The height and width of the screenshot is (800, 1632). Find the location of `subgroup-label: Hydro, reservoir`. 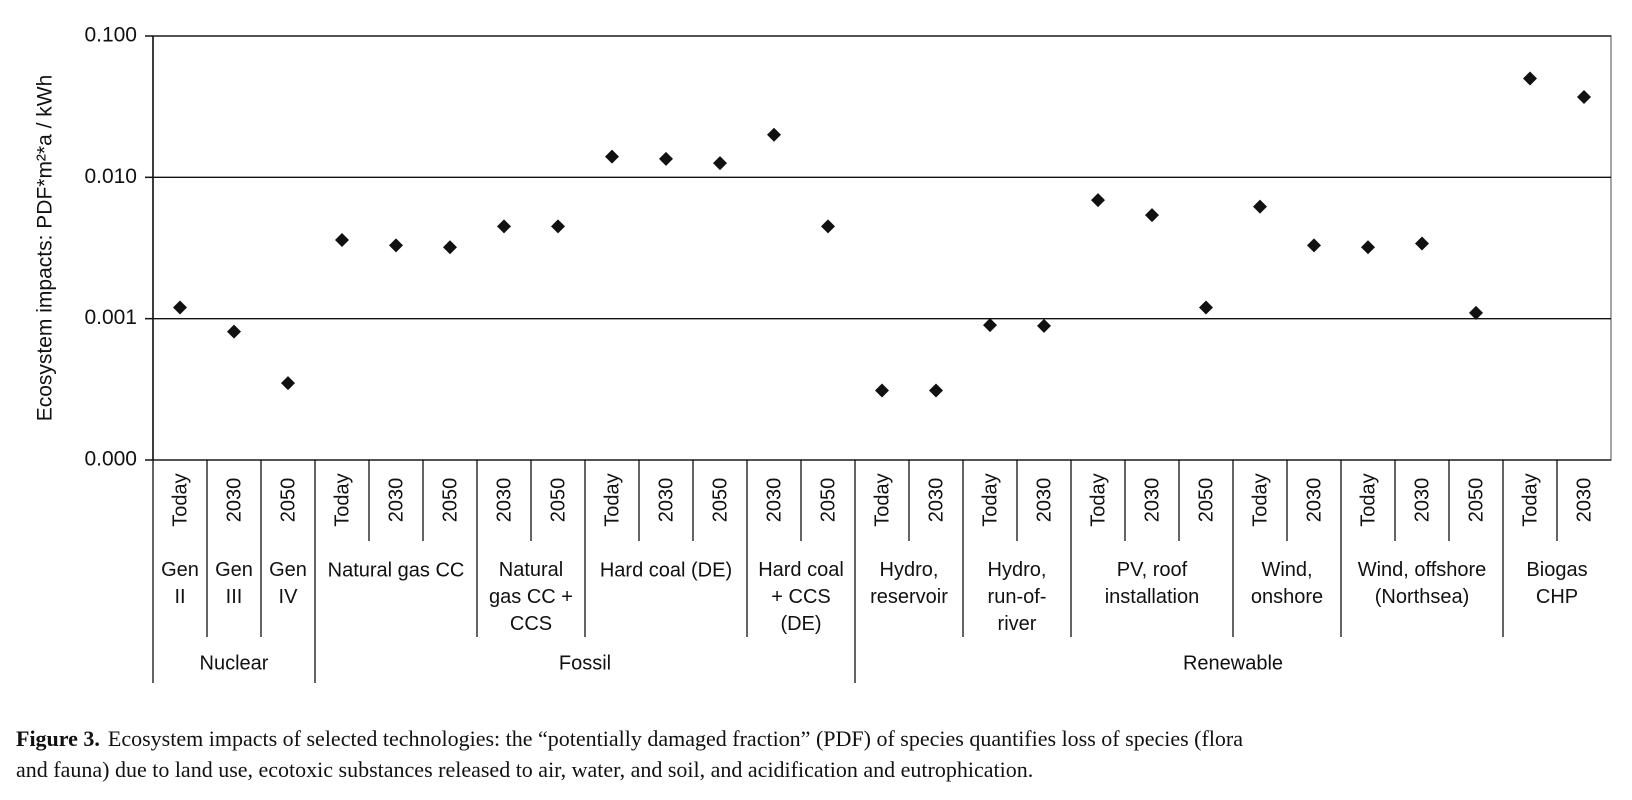

subgroup-label: Hydro, reservoir is located at coordinates (909, 583).